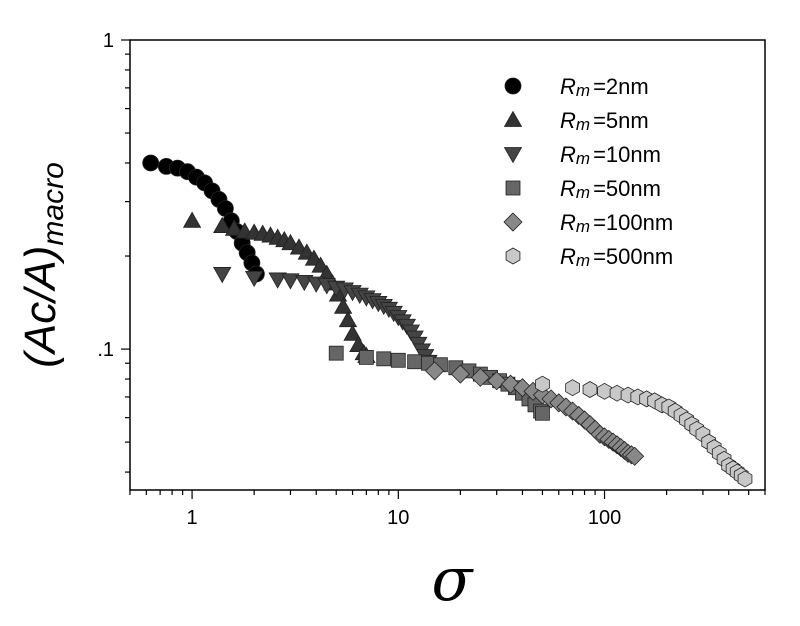 This screenshot has height=626, width=800. What do you see at coordinates (398, 518) in the screenshot?
I see `x-tick-label-1: 10` at bounding box center [398, 518].